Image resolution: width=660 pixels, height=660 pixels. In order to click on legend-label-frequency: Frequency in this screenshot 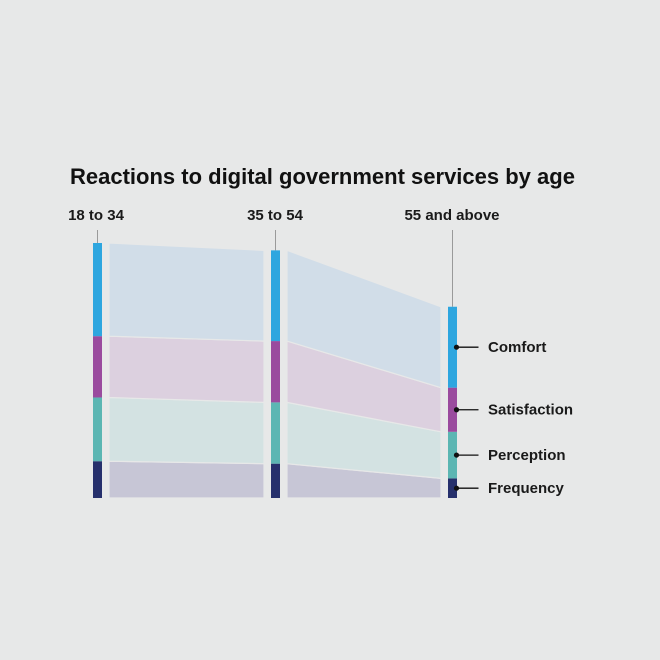, I will do `click(526, 488)`.